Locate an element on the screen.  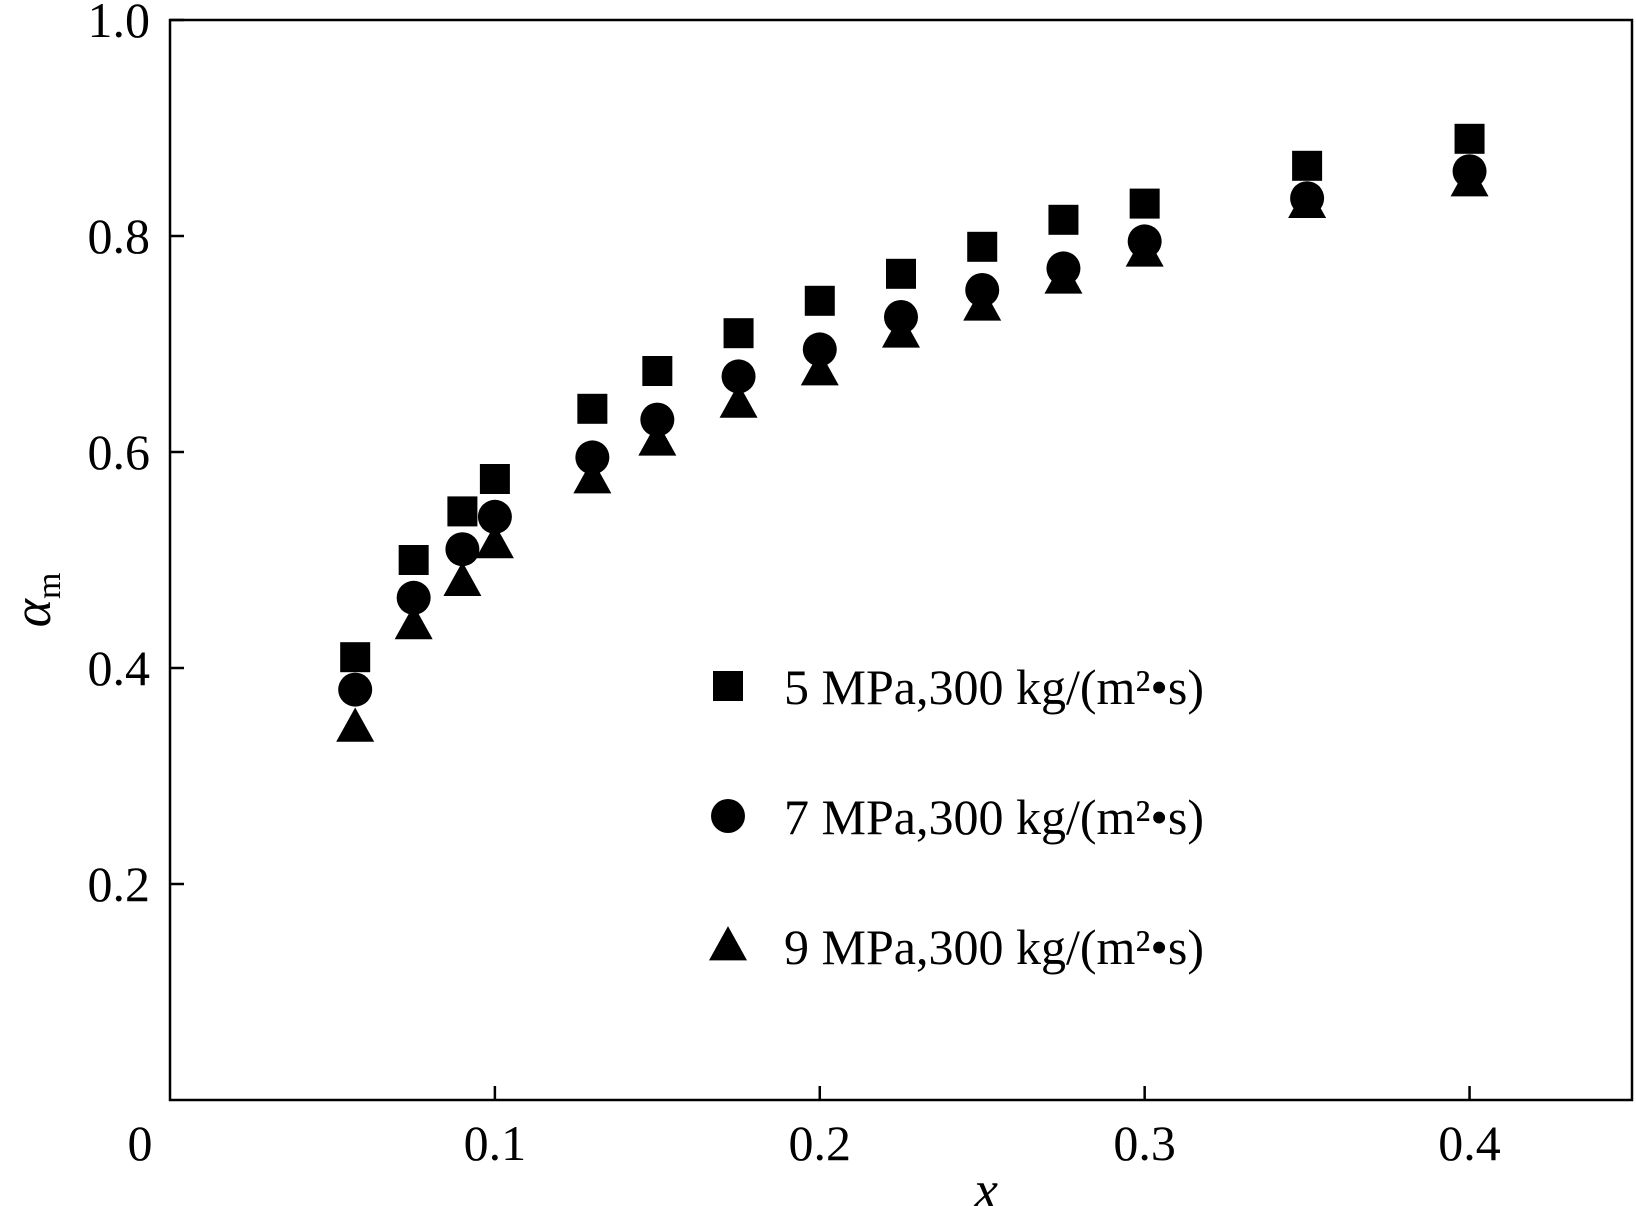
y-axis-label-subscript: m is located at coordinates (49, 586).